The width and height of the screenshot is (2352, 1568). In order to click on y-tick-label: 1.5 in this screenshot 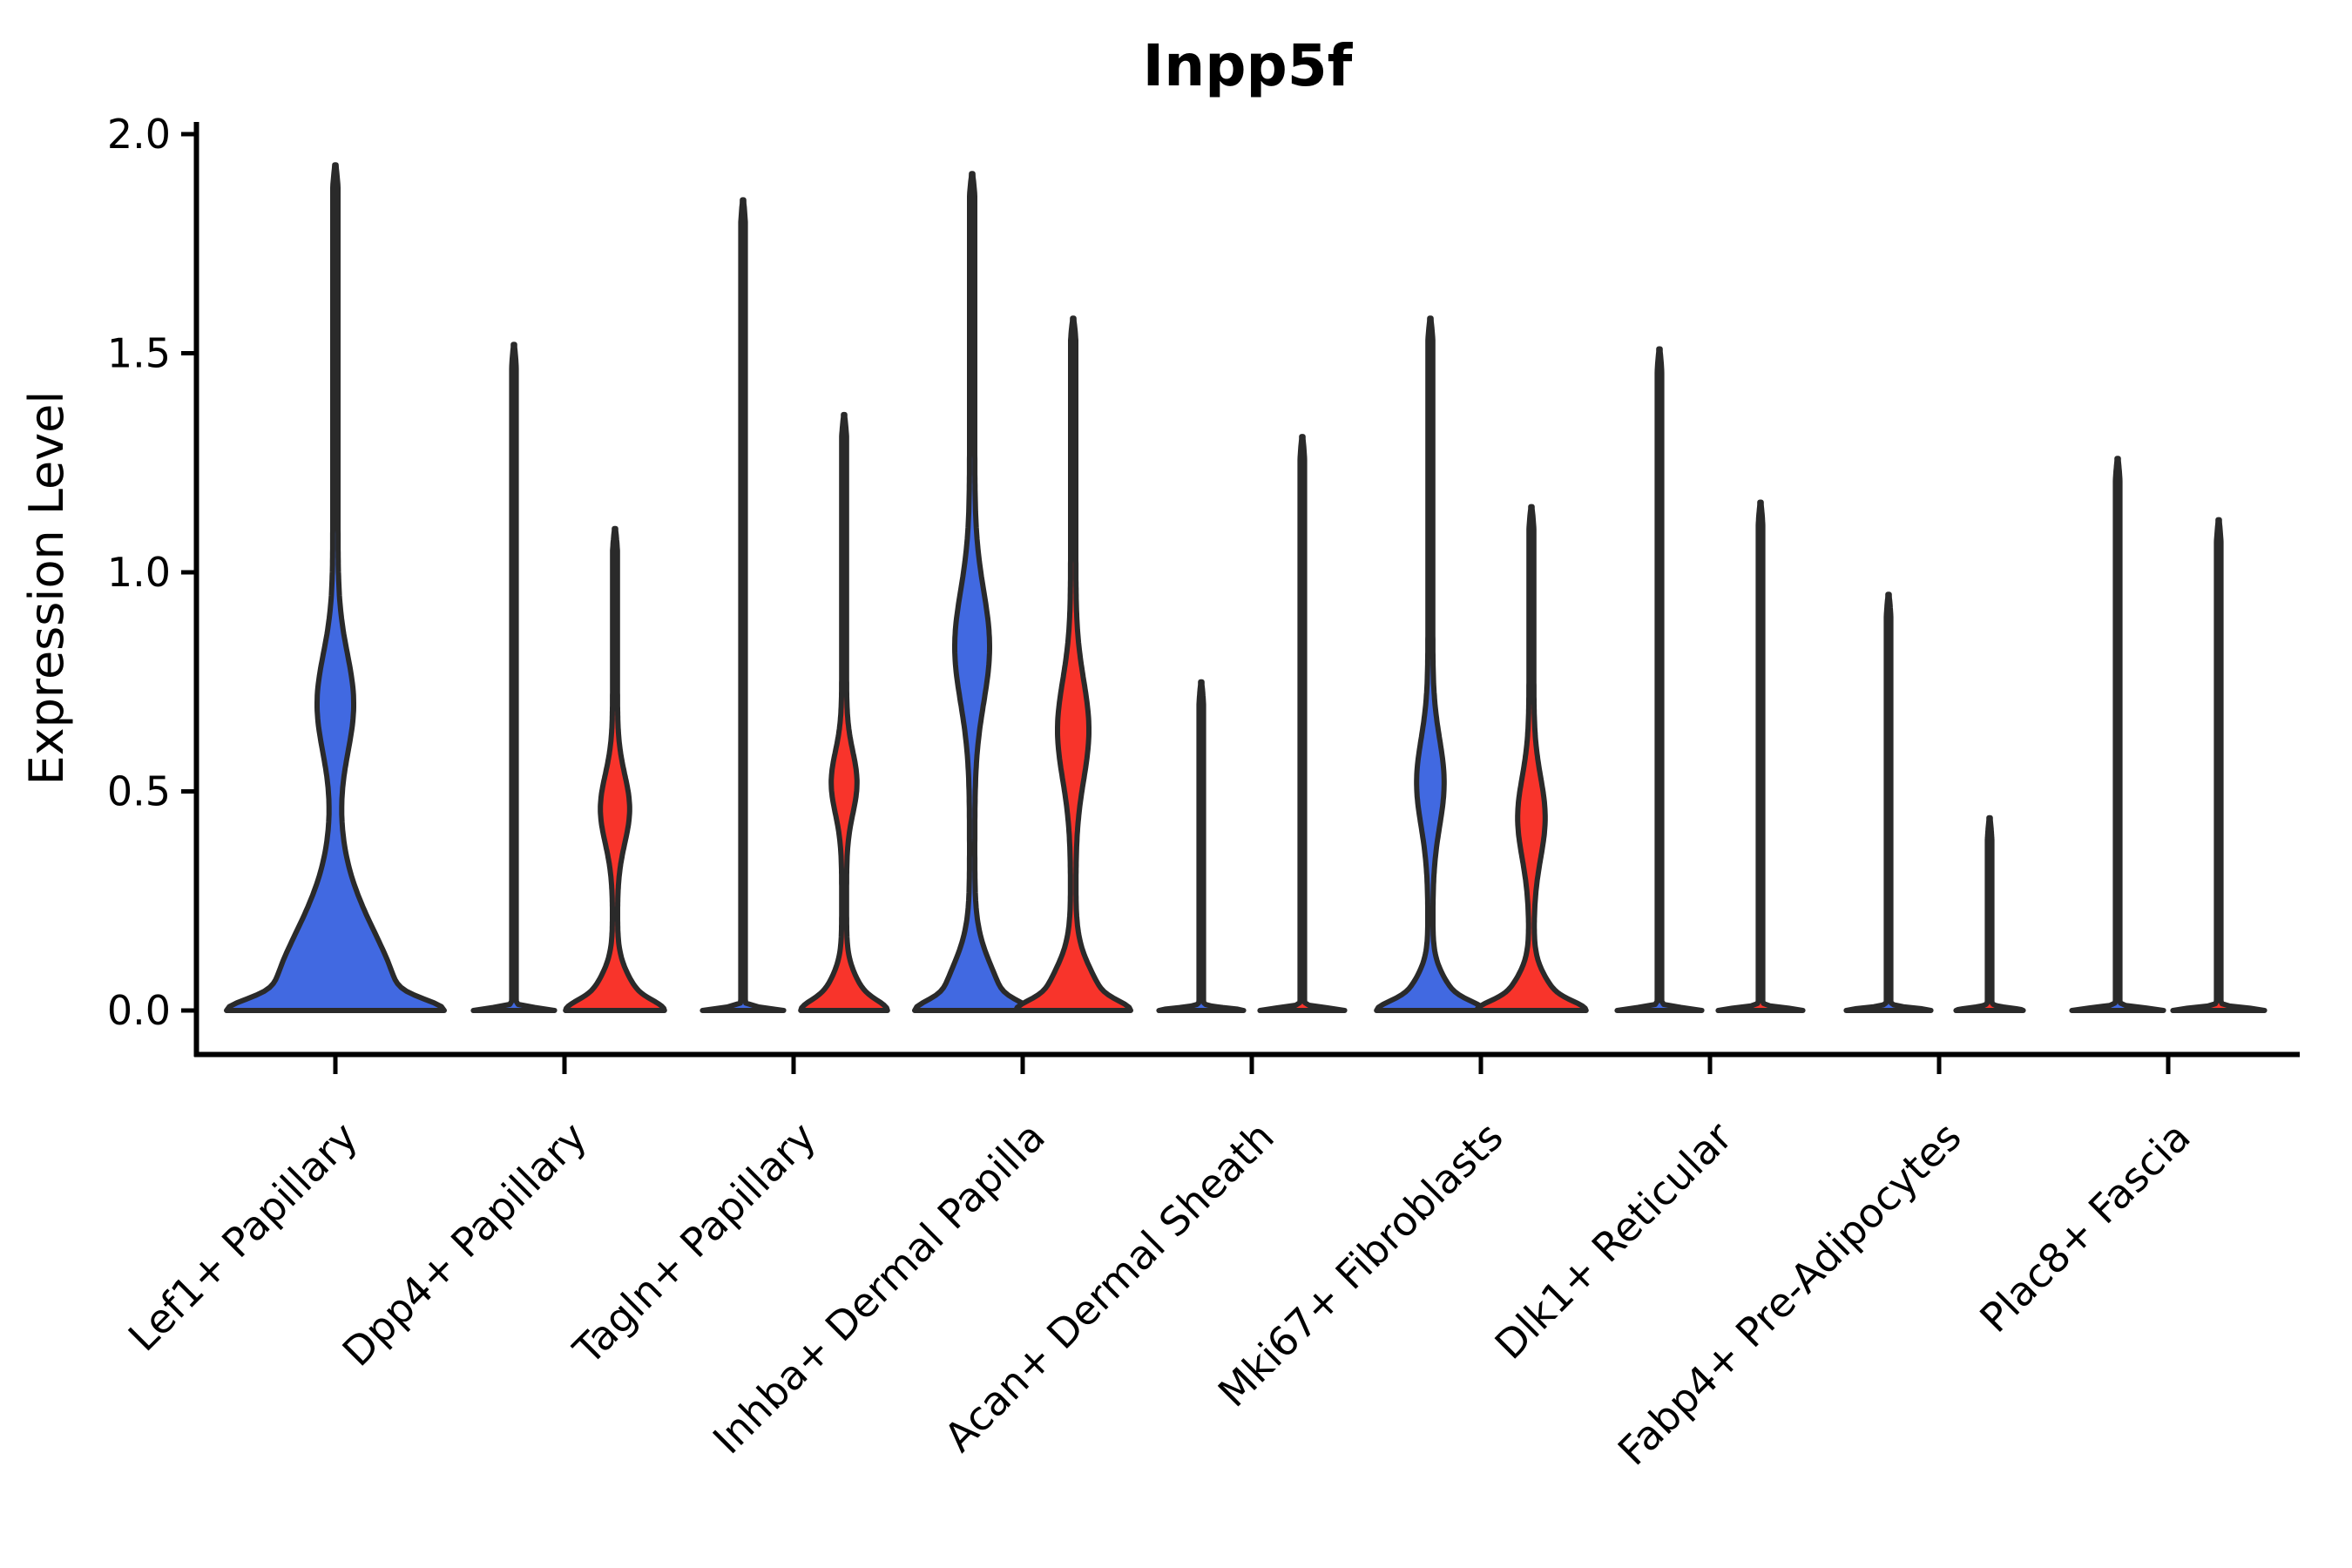, I will do `click(139, 353)`.